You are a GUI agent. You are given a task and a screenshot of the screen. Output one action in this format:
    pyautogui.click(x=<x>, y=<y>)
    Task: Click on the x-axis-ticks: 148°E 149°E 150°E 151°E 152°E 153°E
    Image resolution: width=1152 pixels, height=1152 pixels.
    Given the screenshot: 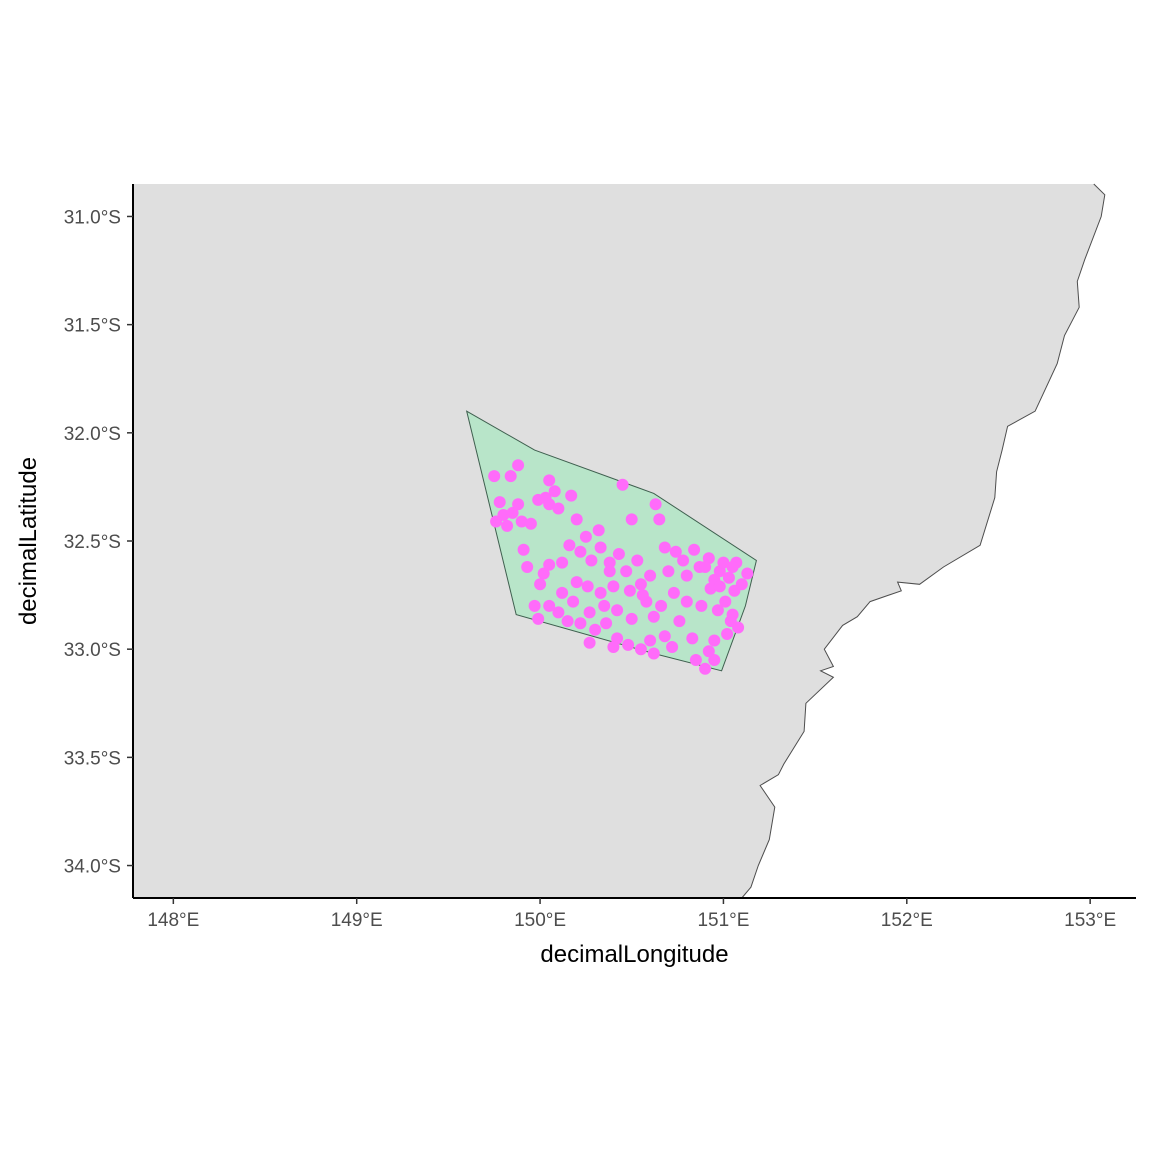 What is the action you would take?
    pyautogui.click(x=631, y=914)
    